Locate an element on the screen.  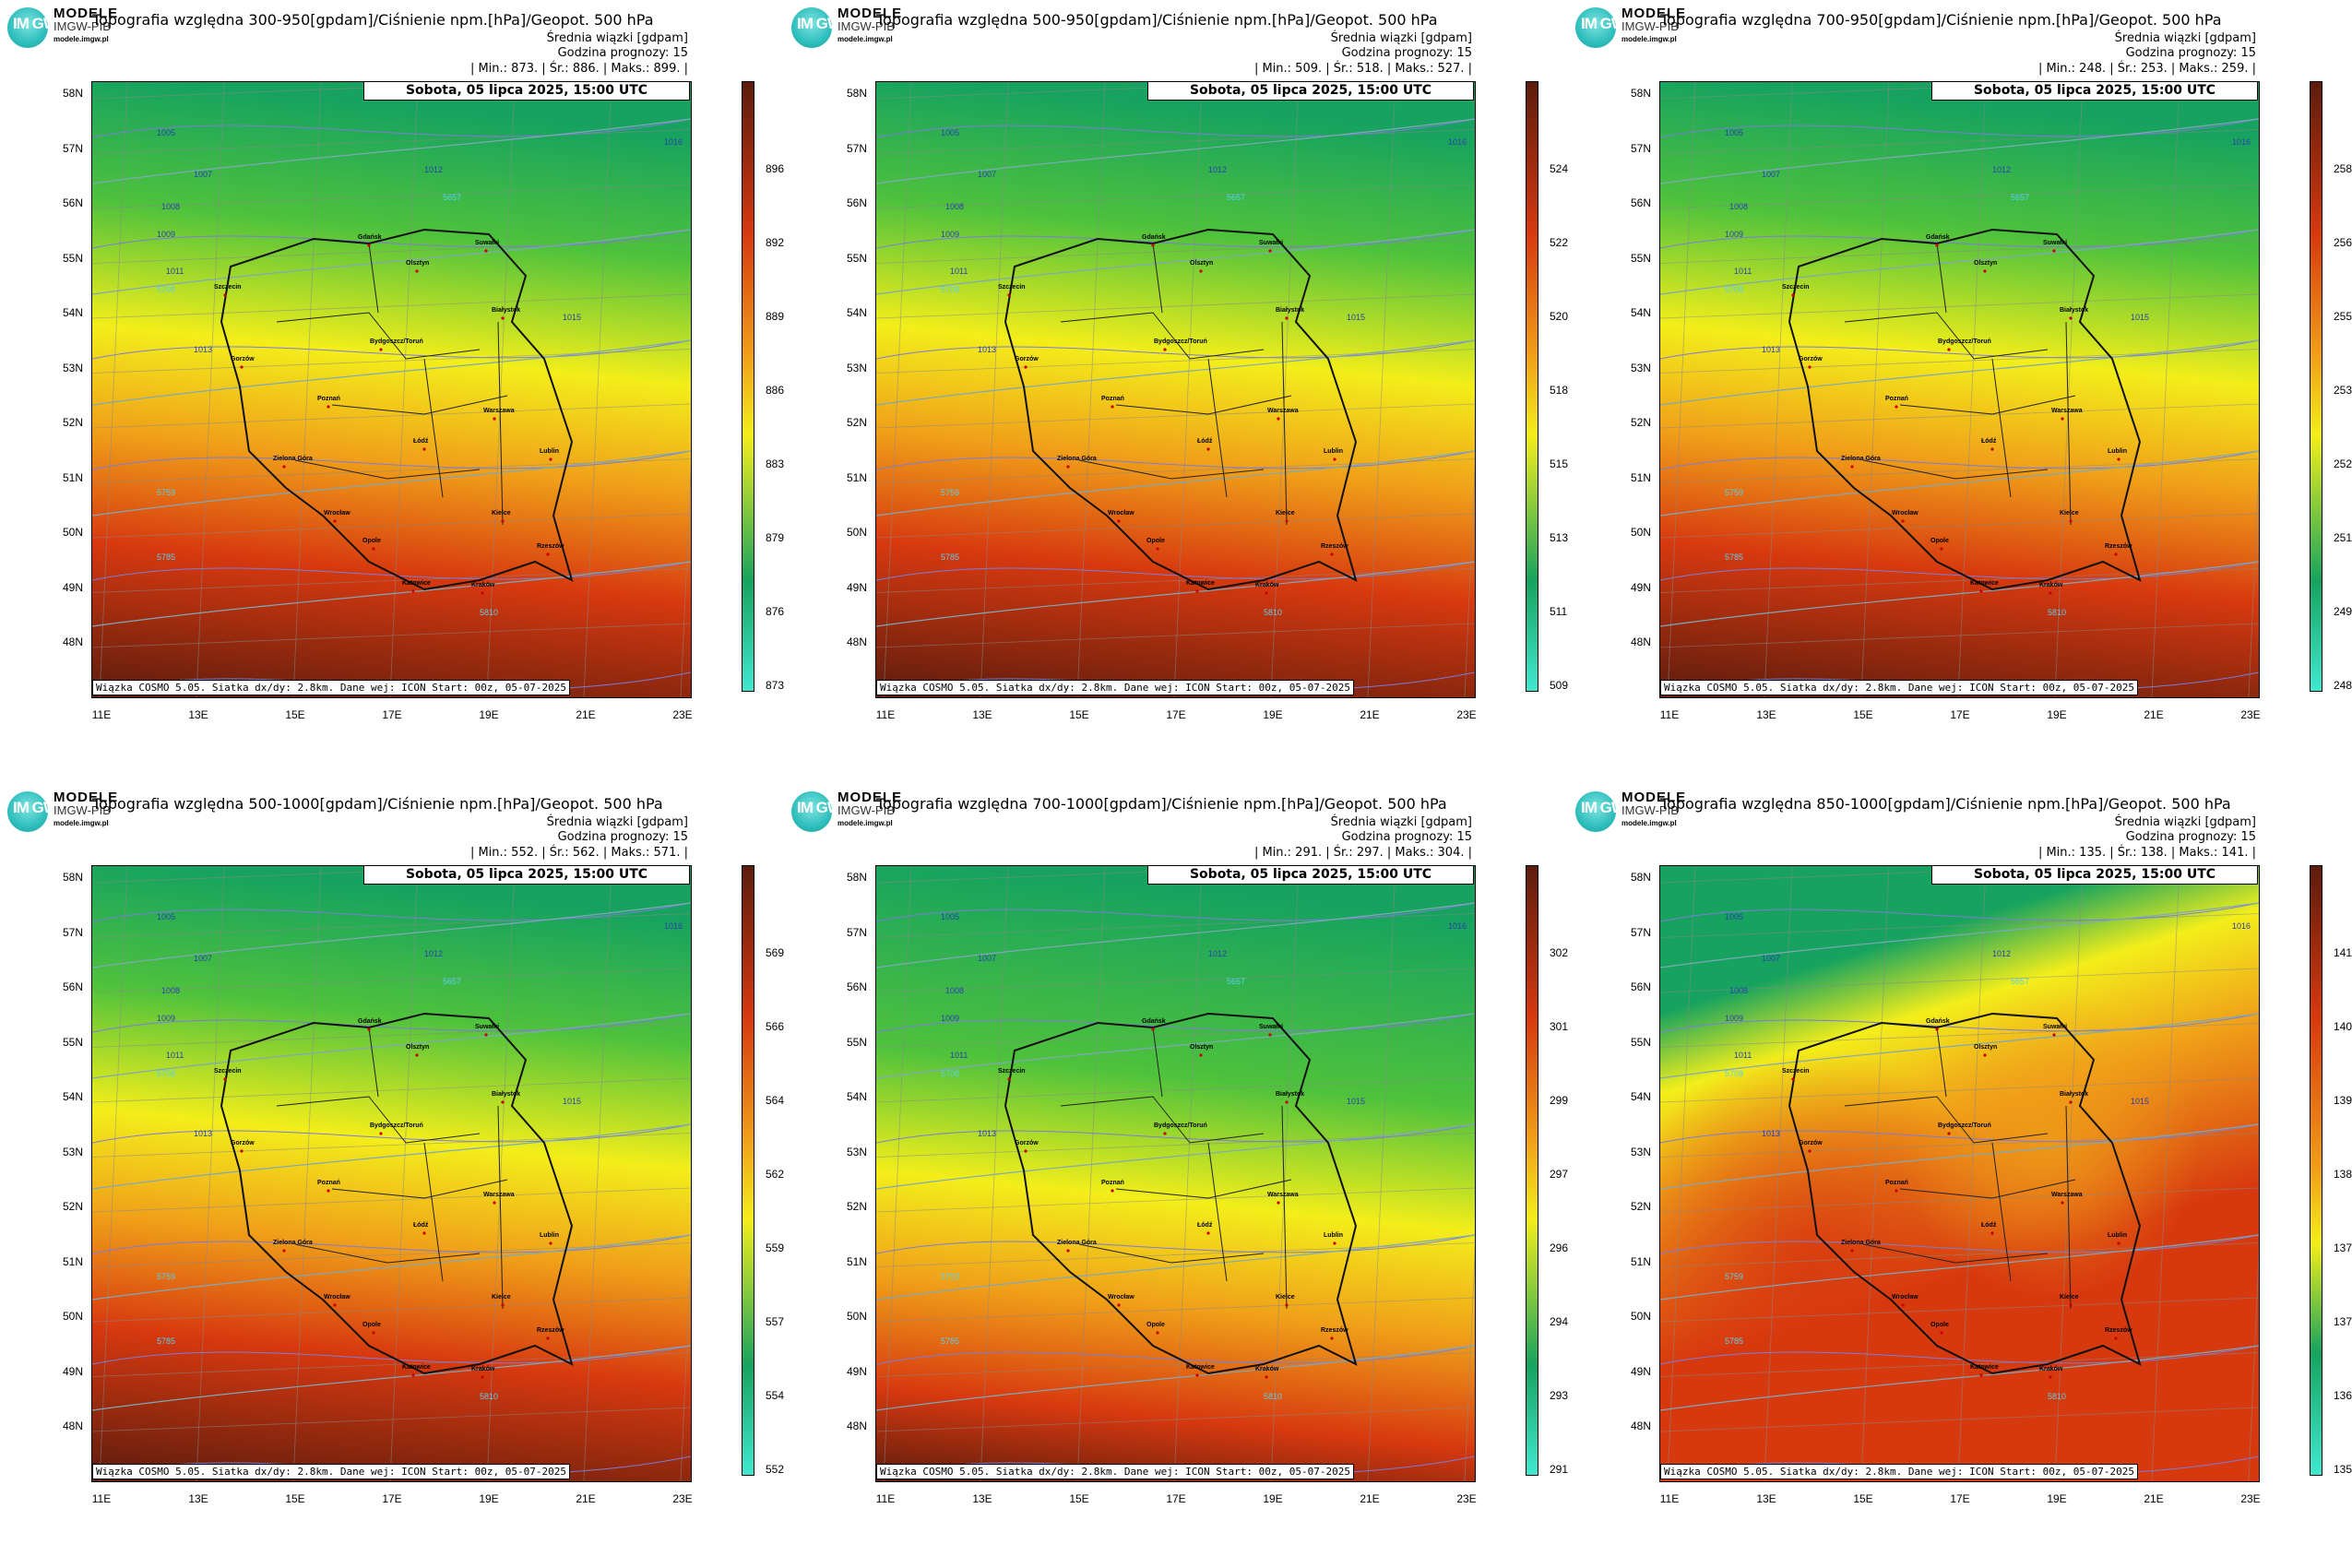
colorbar-label: 253 is located at coordinates (2343, 390).